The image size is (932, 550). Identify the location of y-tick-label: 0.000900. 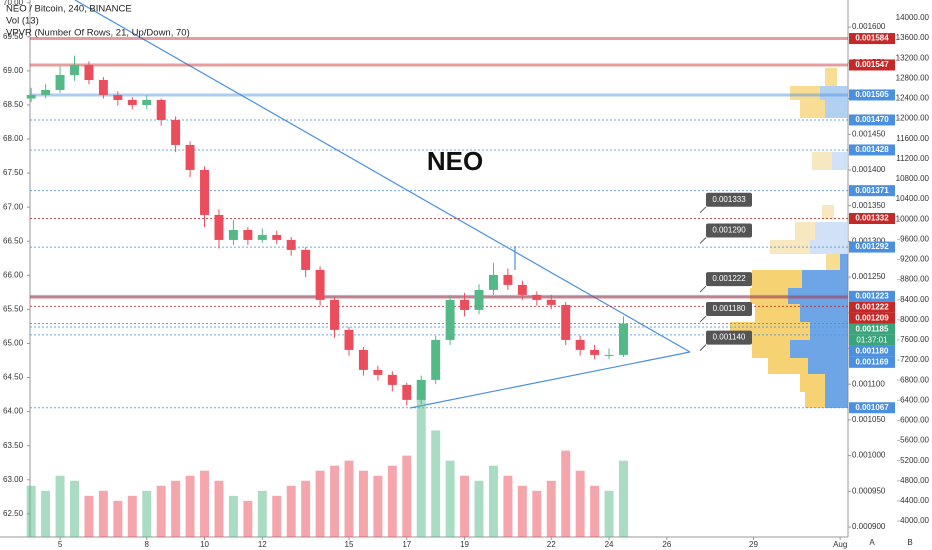
(869, 526).